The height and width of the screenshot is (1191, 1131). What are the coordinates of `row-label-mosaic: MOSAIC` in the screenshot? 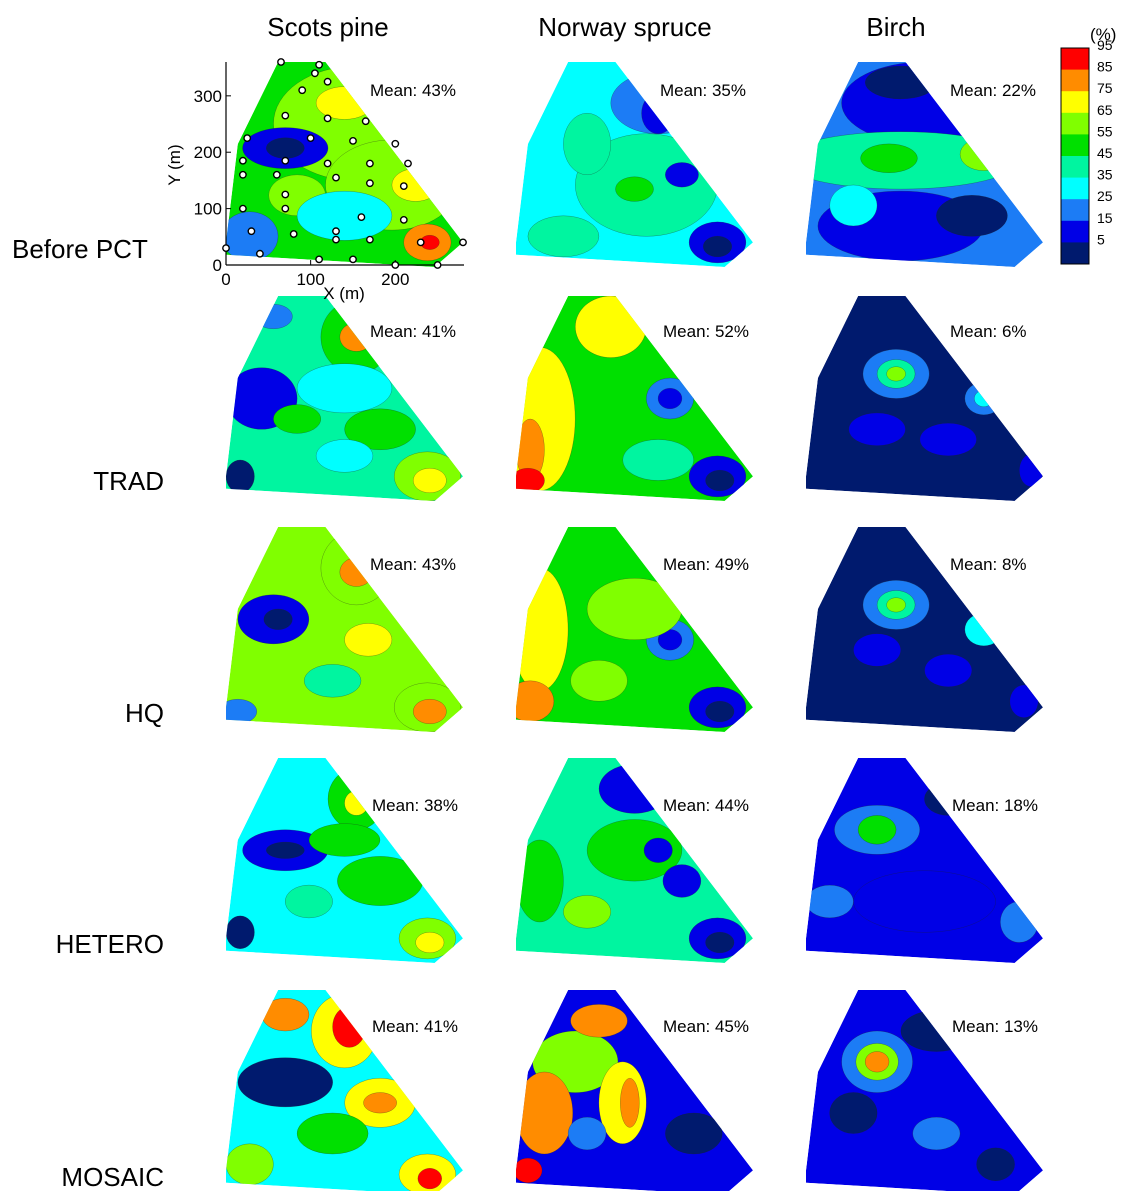 It's located at (112, 1176).